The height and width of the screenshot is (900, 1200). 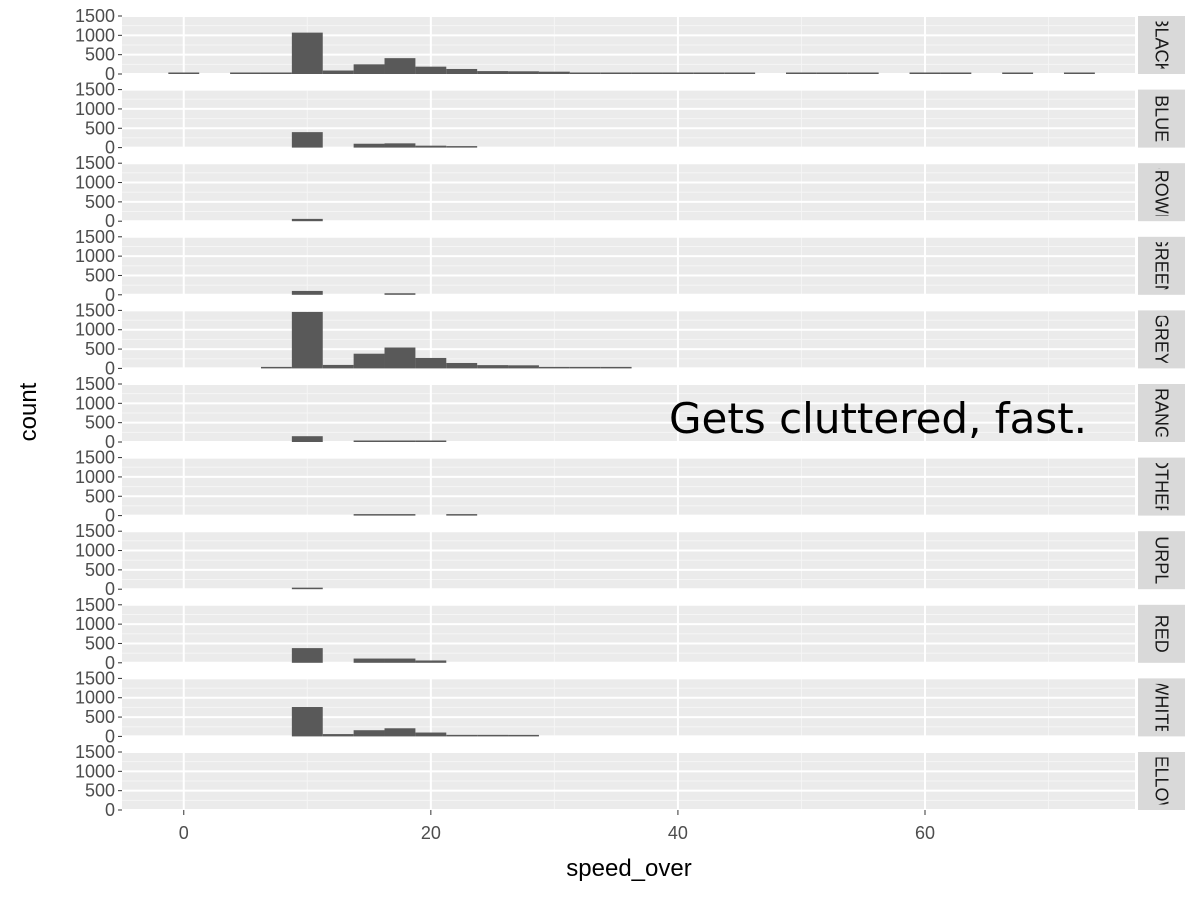 I want to click on y-axis-title: count, so click(x=28, y=411).